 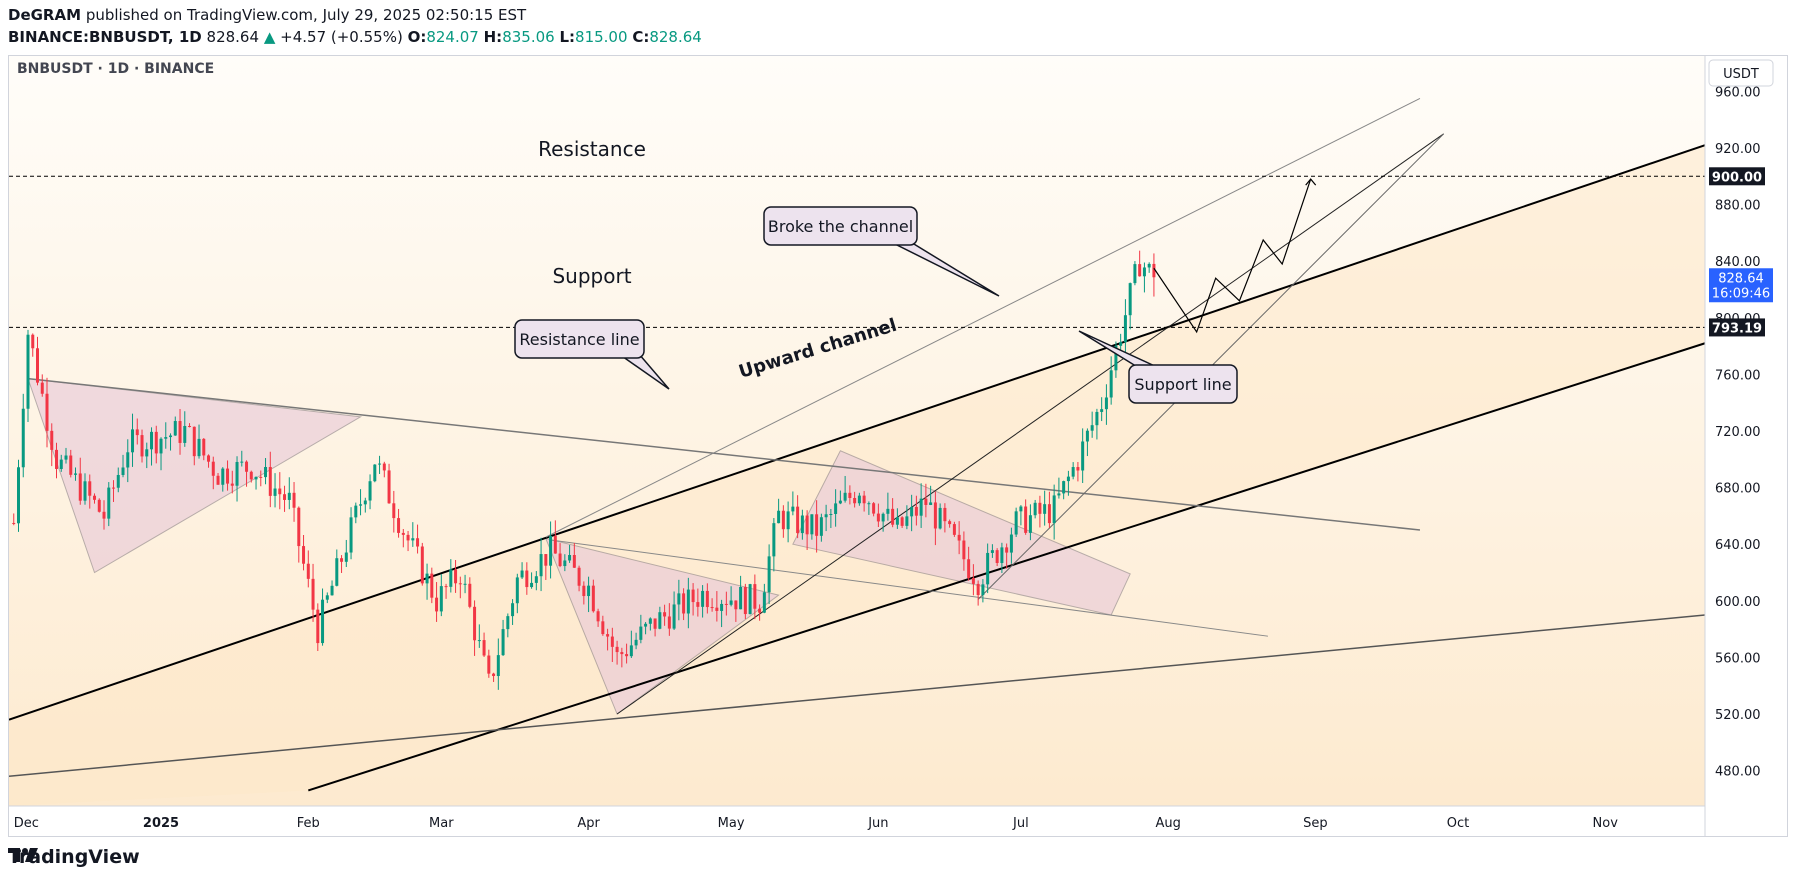 What do you see at coordinates (74, 857) in the screenshot?
I see `tradingview-footer: TradingView` at bounding box center [74, 857].